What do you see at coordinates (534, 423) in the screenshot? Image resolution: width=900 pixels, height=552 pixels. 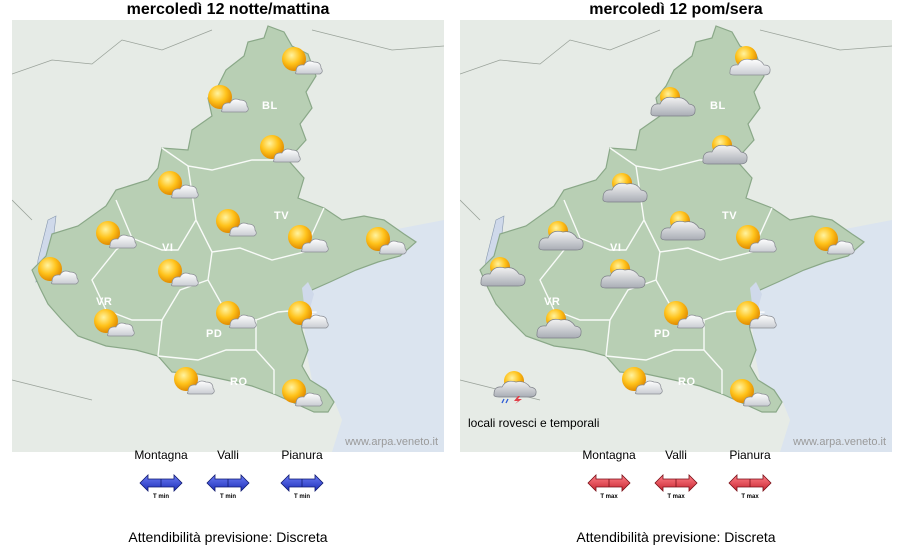 I see `annotation-label: locali rovesci e temporali` at bounding box center [534, 423].